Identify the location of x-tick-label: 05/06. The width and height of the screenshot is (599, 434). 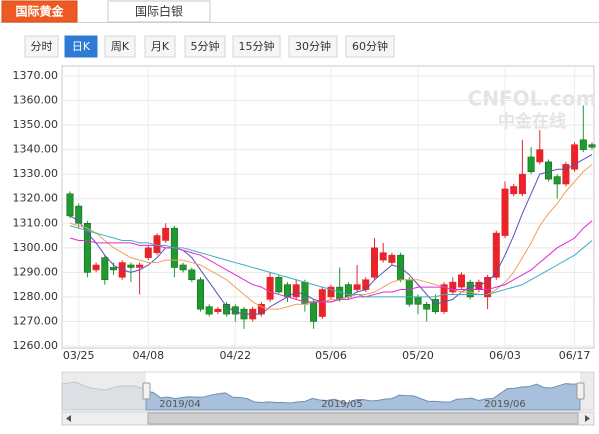
(331, 355).